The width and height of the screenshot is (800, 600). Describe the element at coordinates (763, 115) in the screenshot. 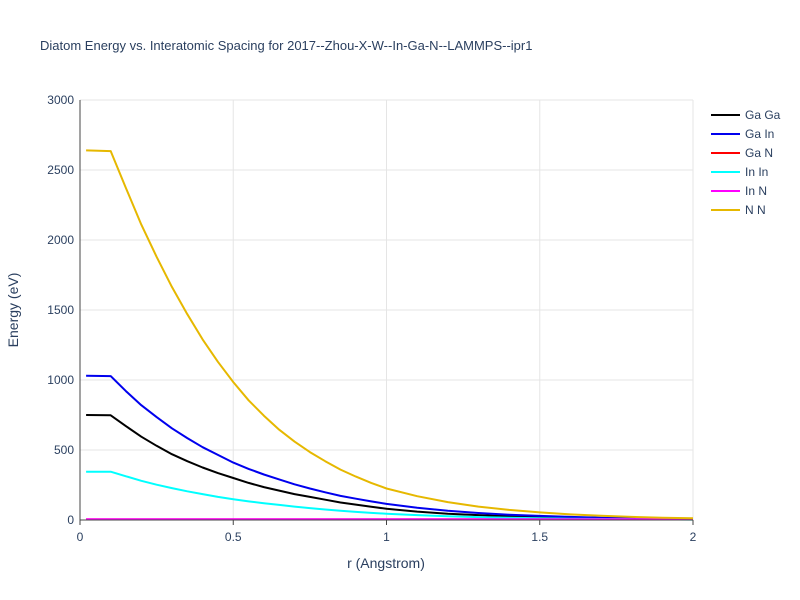

I see `legend-label: Ga Ga` at that location.